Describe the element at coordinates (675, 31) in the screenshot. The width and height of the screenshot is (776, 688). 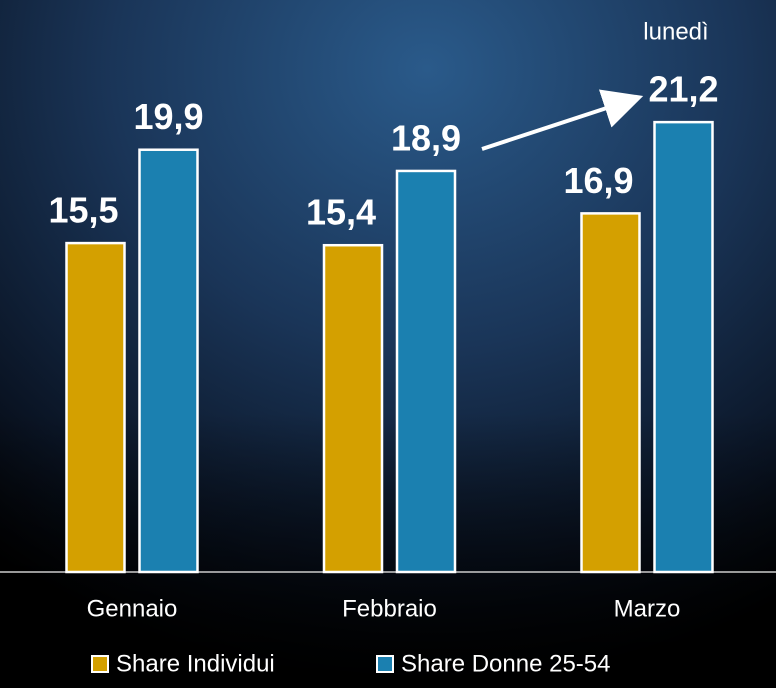
I see `annotation: lunedì` at that location.